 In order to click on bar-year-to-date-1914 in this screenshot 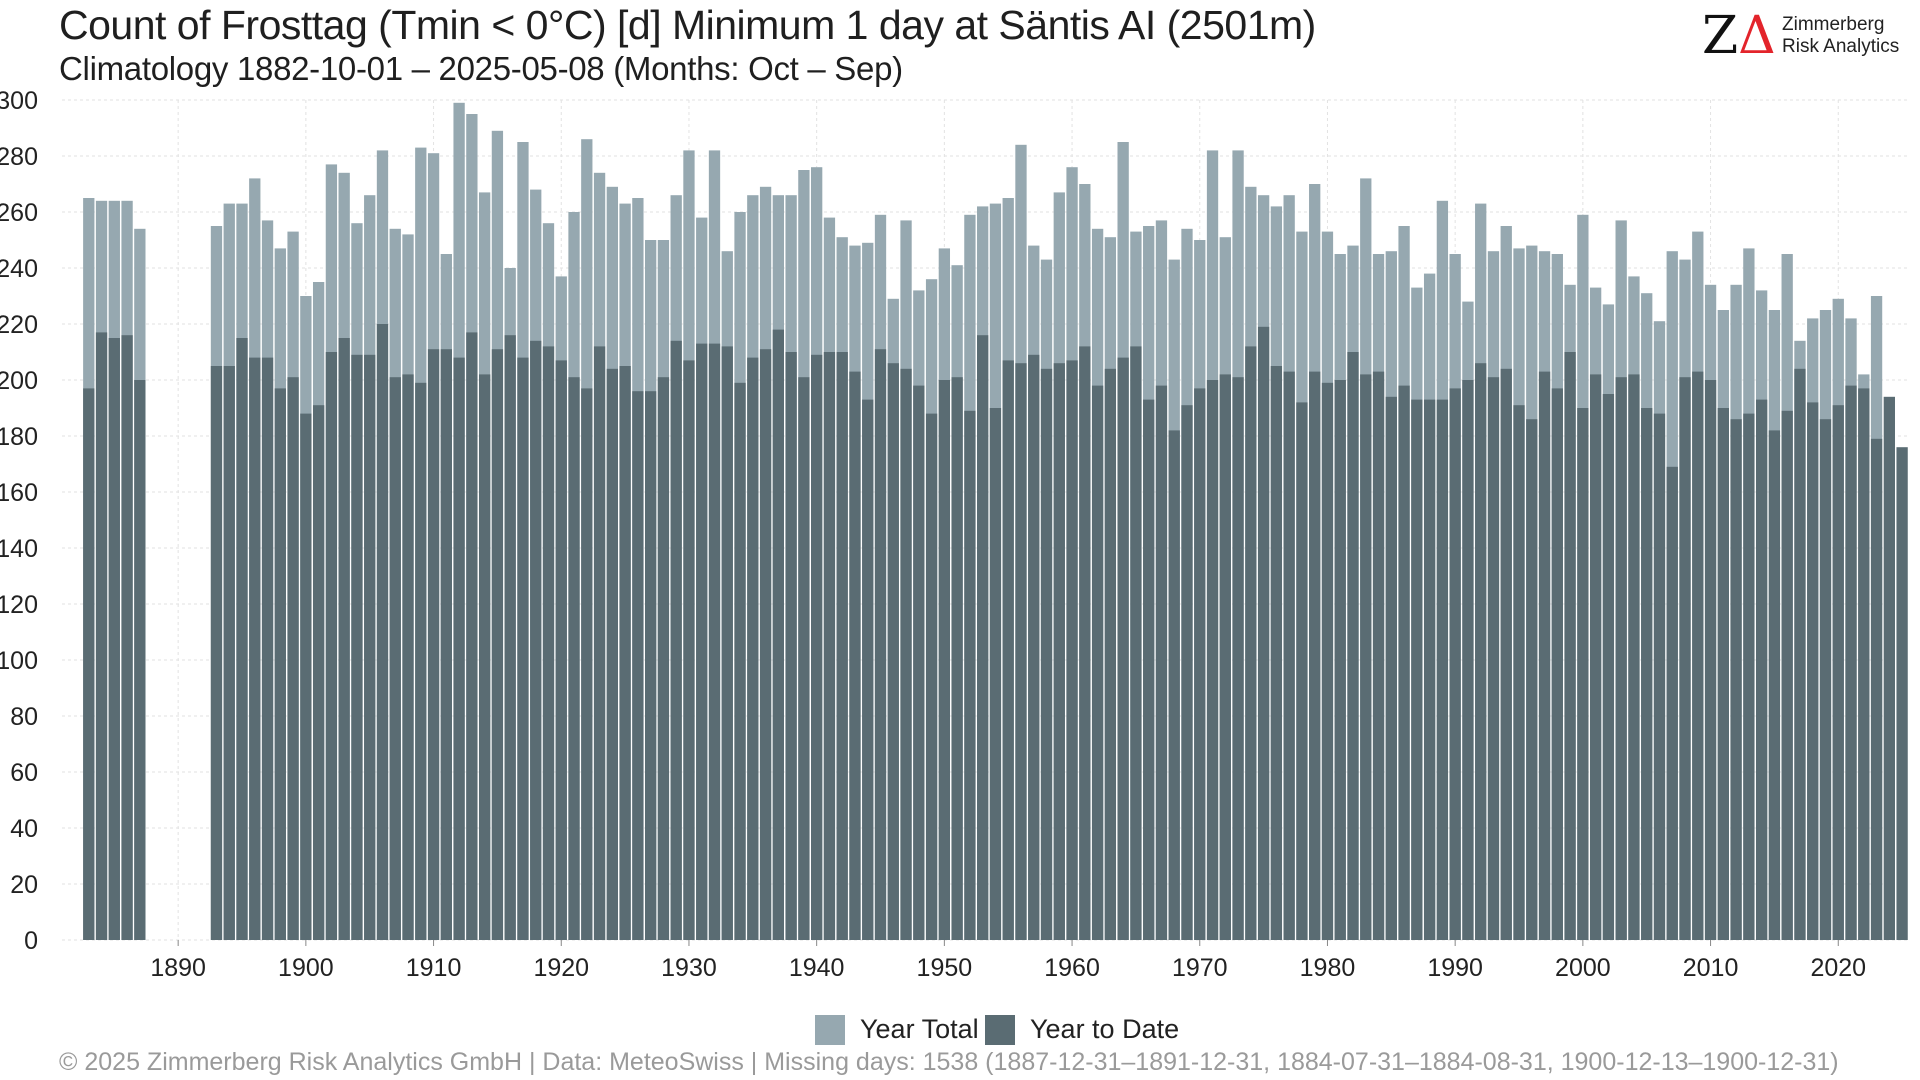, I will do `click(484, 657)`.